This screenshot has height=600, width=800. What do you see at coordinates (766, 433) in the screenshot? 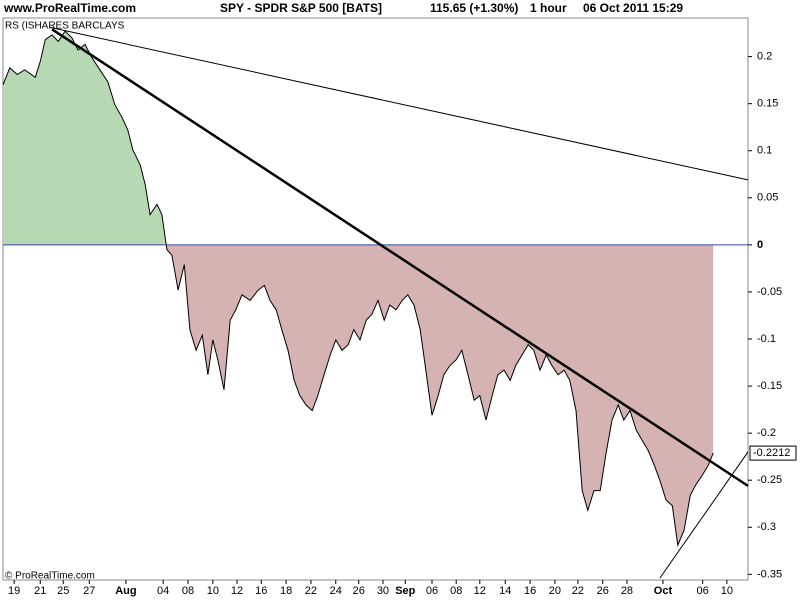
I see `y-tick-label: -0.2` at bounding box center [766, 433].